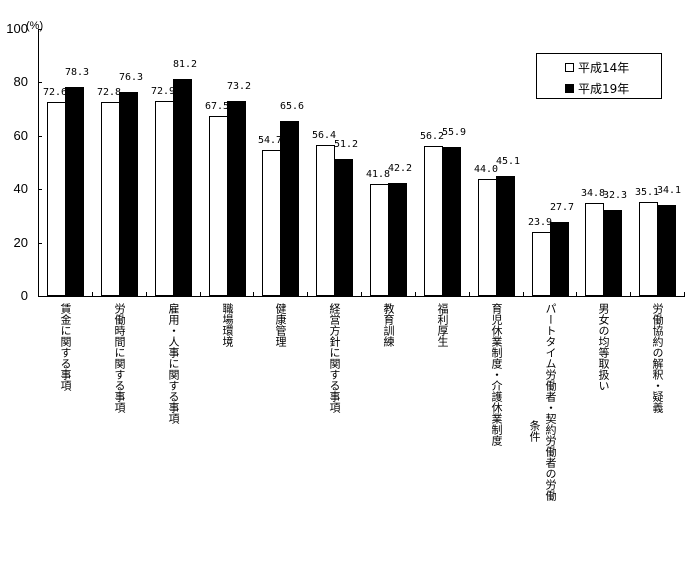 This screenshot has height=561, width=693. Describe the element at coordinates (24, 295) in the screenshot. I see `y-tick-label: 0` at that location.